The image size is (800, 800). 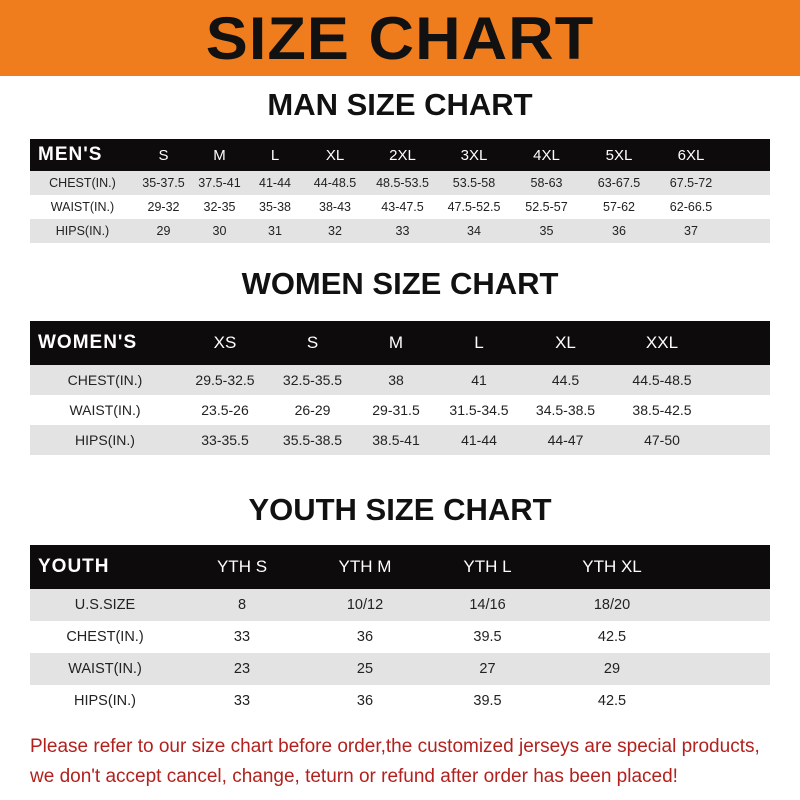 What do you see at coordinates (163, 183) in the screenshot?
I see `cell: 35-37.5` at bounding box center [163, 183].